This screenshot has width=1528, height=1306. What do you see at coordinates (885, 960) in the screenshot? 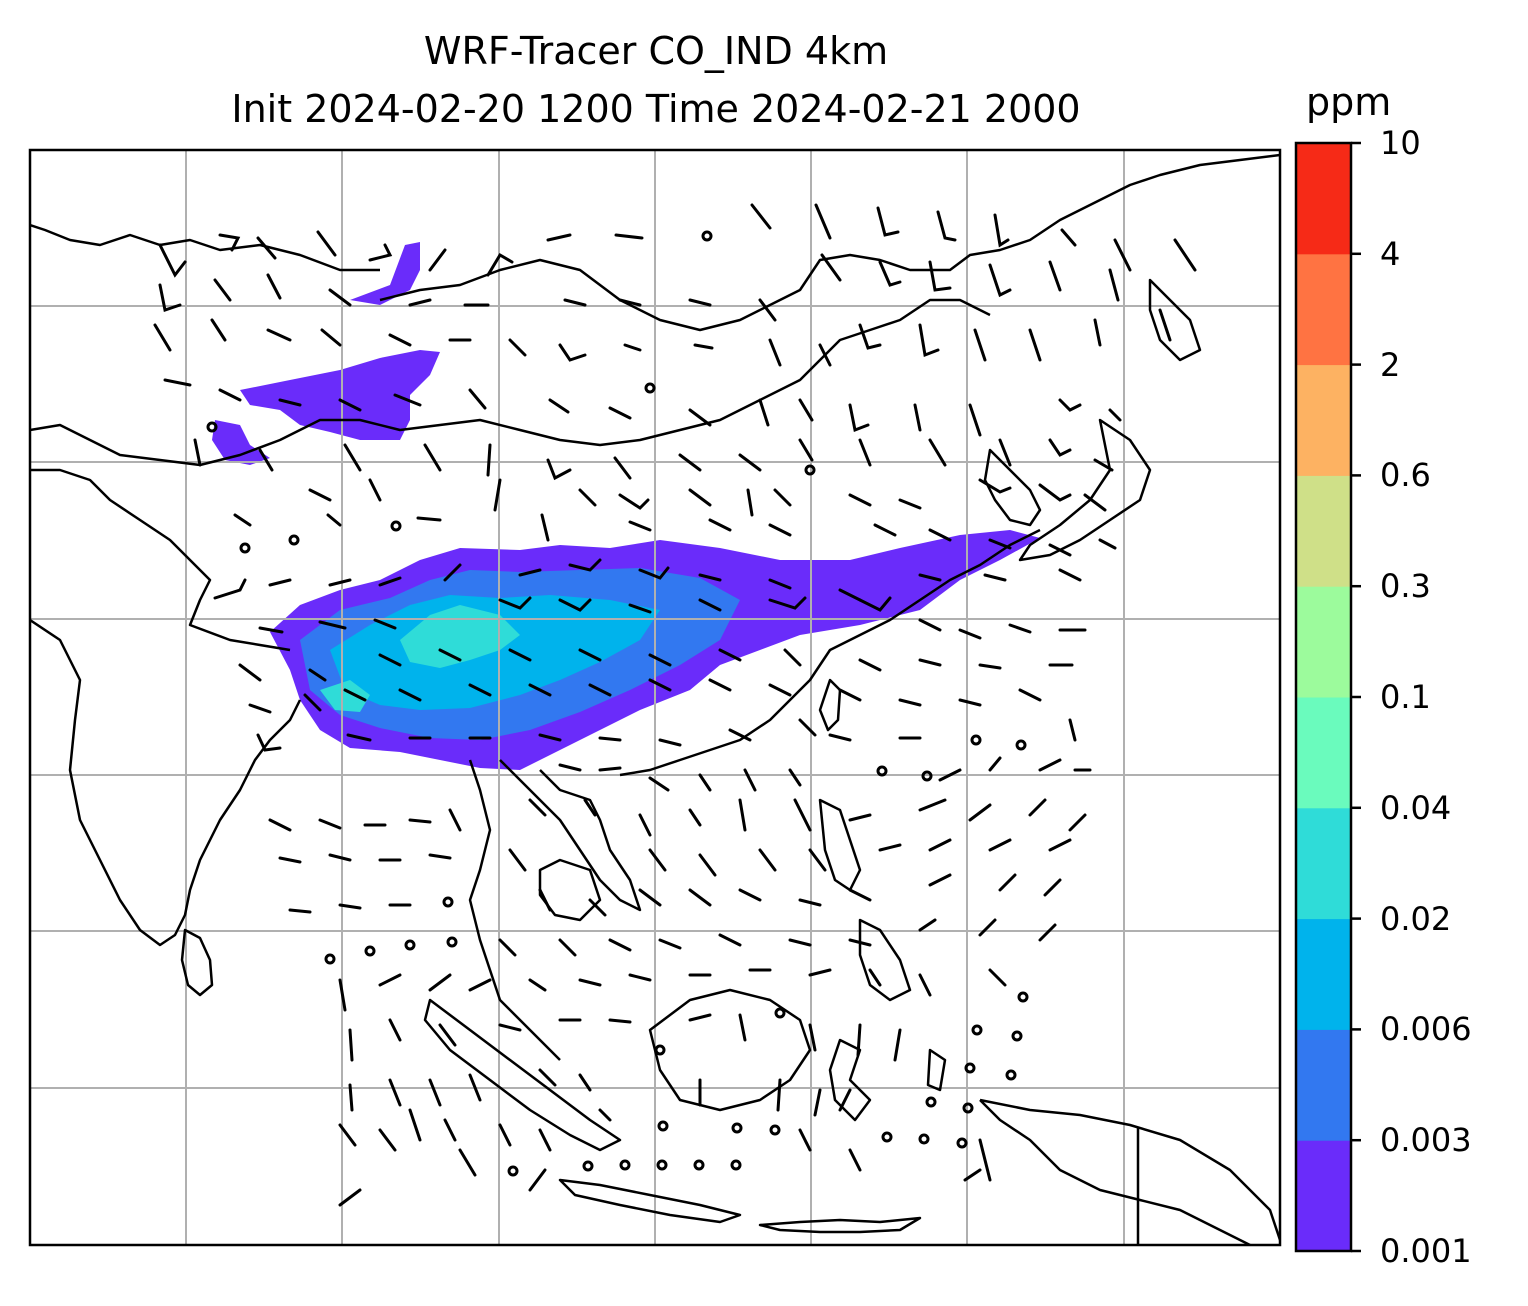
I see `philippines-mindanao` at bounding box center [885, 960].